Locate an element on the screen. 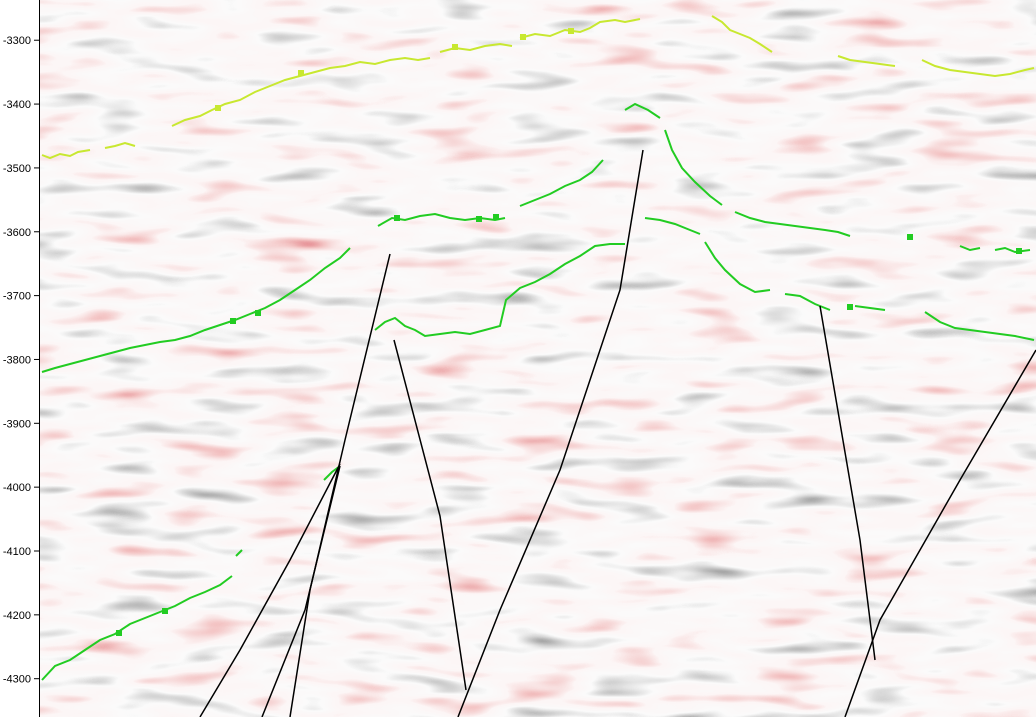 Image resolution: width=1036 pixels, height=717 pixels. y-tick-label: -3600 is located at coordinates (17, 233).